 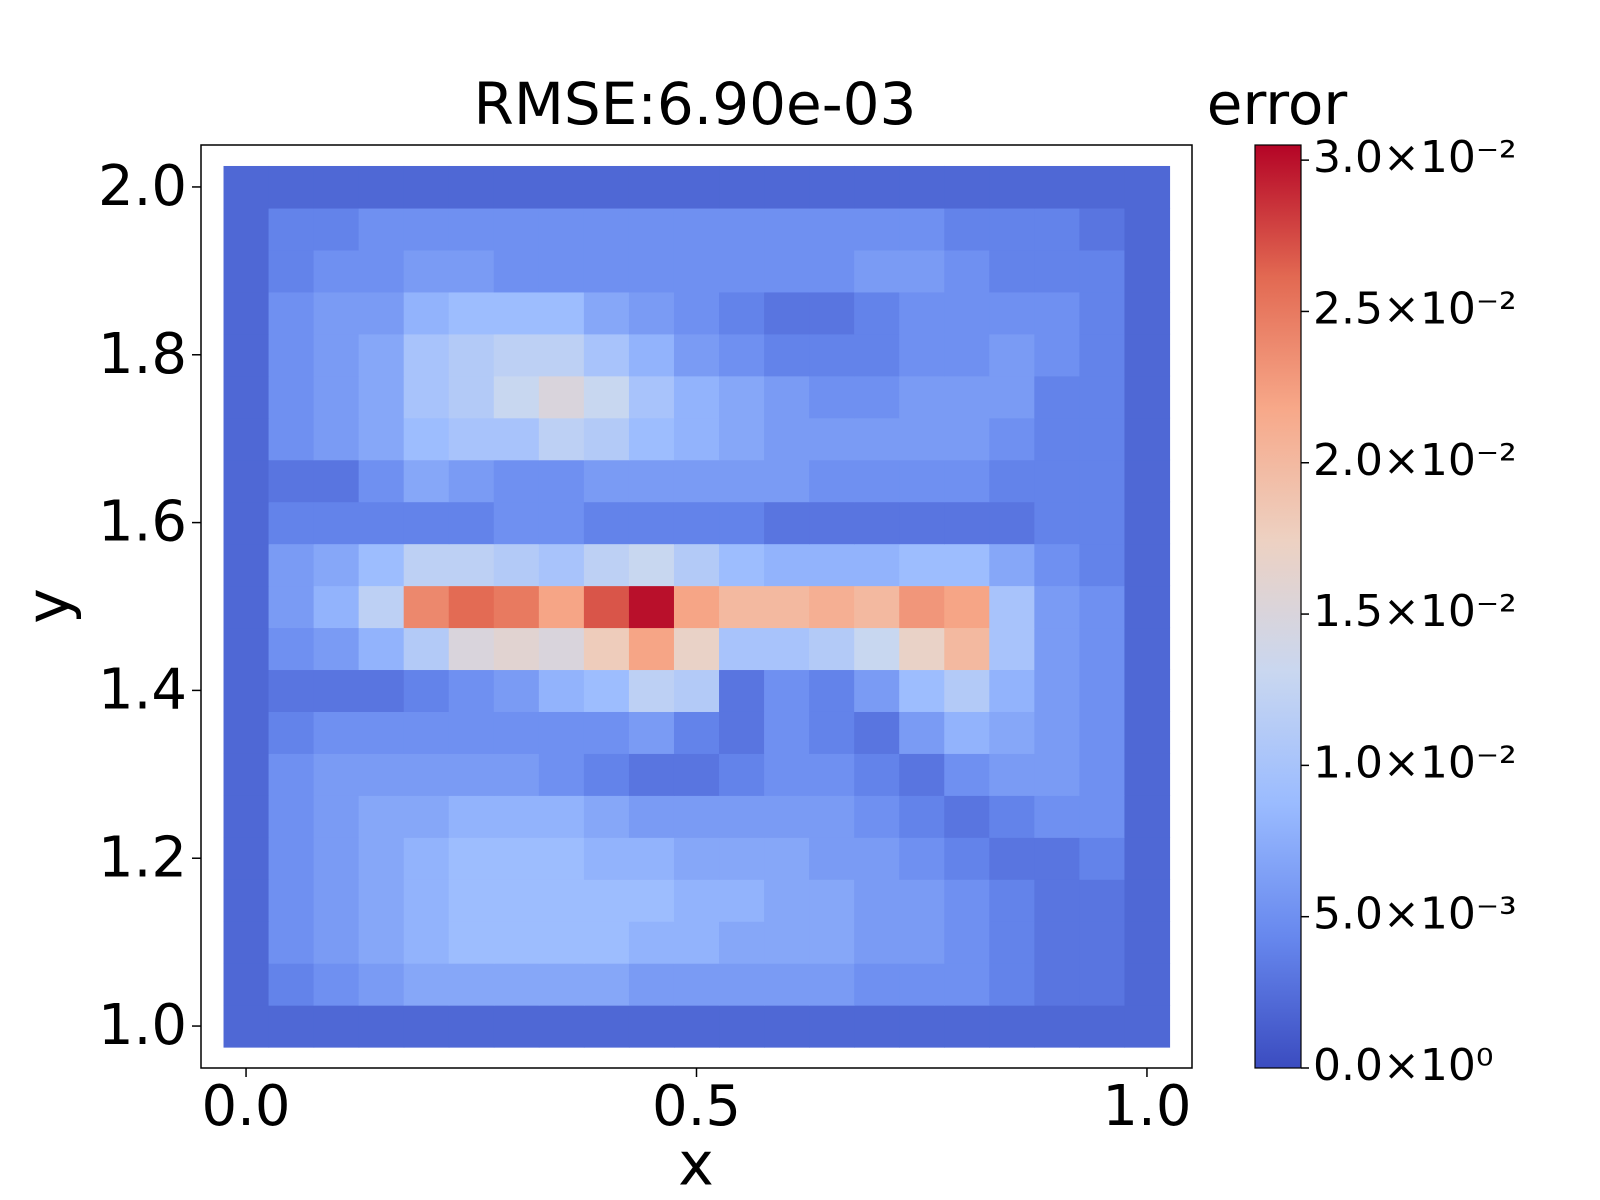 What do you see at coordinates (696, 1165) in the screenshot?
I see `x-axis-label: x` at bounding box center [696, 1165].